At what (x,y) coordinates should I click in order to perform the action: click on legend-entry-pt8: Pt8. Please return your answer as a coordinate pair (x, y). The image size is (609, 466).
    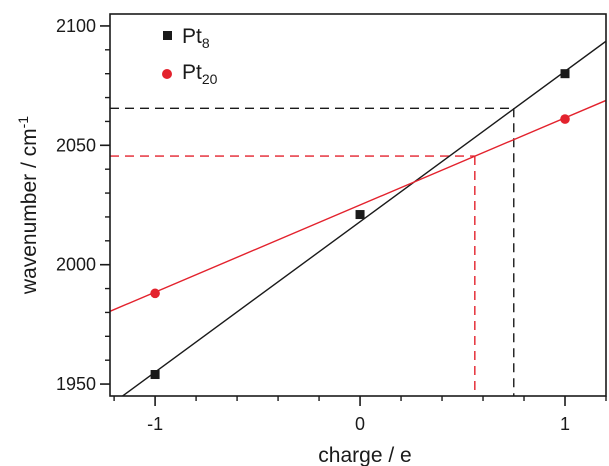
    Looking at the image, I should click on (186, 38).